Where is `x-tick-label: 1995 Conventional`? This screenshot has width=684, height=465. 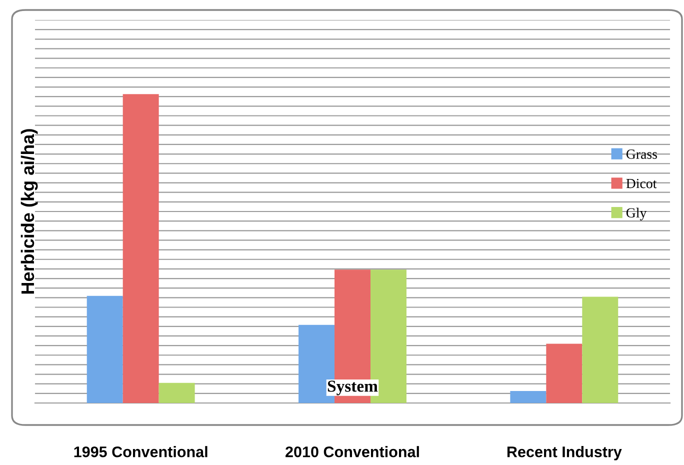 x-tick-label: 1995 Conventional is located at coordinates (141, 452).